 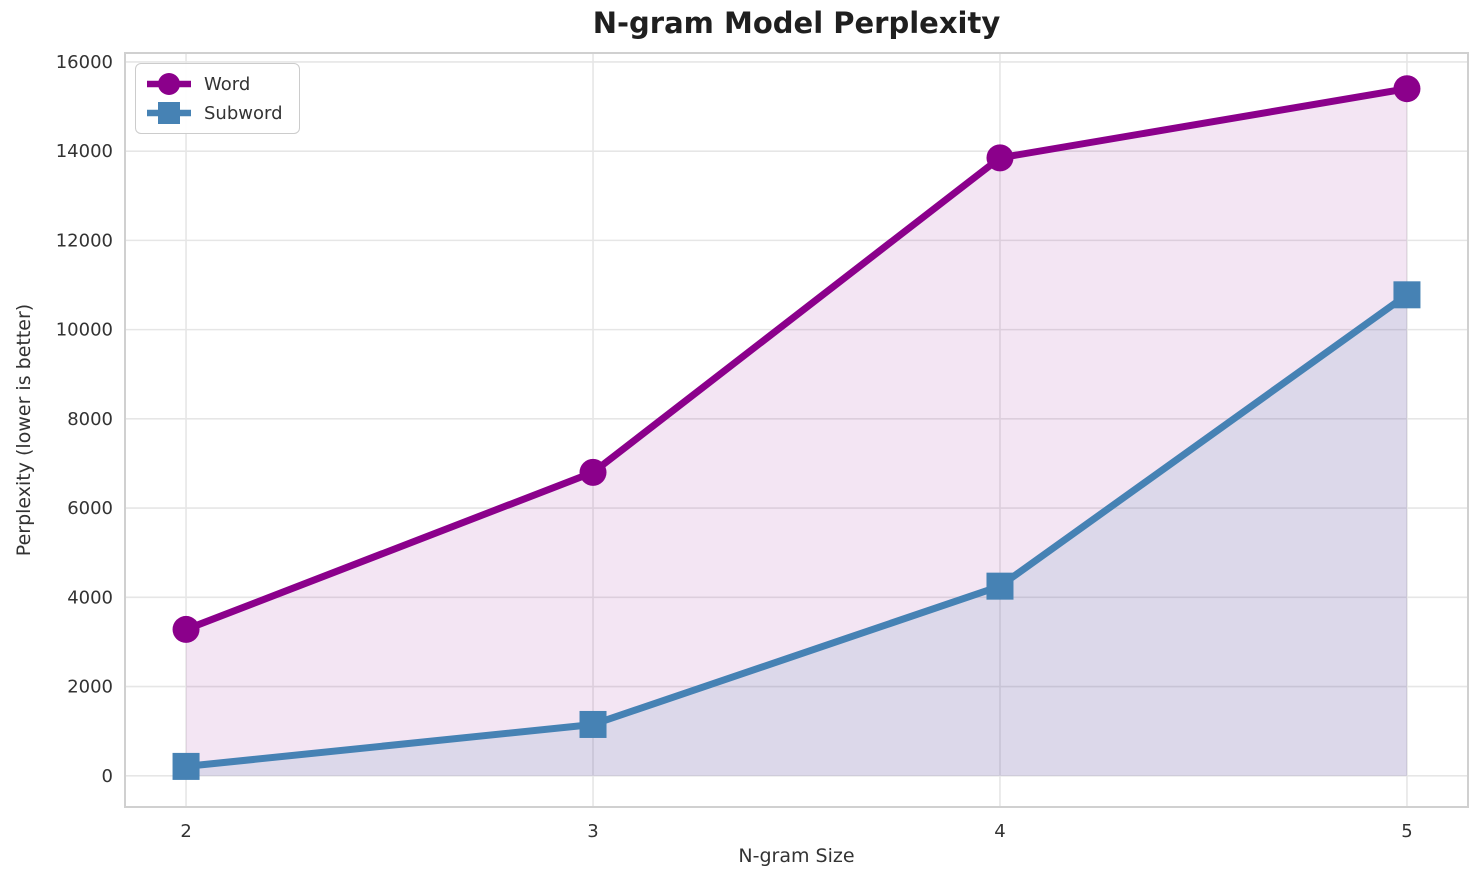 I want to click on legend-entry-word: Word, so click(x=214, y=84).